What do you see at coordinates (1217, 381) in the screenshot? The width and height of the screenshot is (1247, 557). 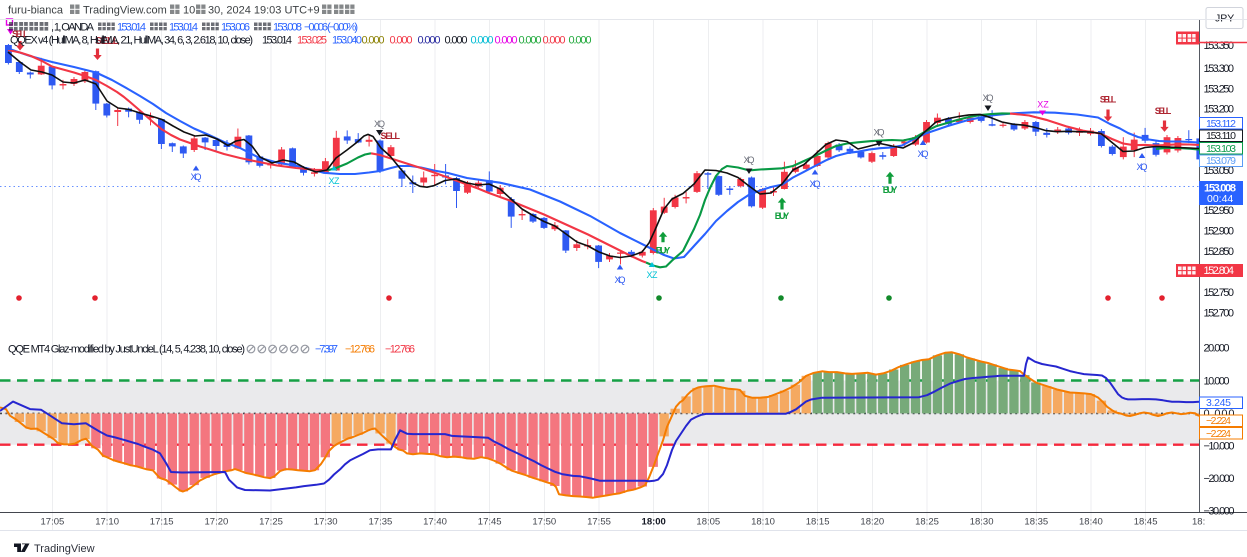 I see `svg-text: 10.000` at bounding box center [1217, 381].